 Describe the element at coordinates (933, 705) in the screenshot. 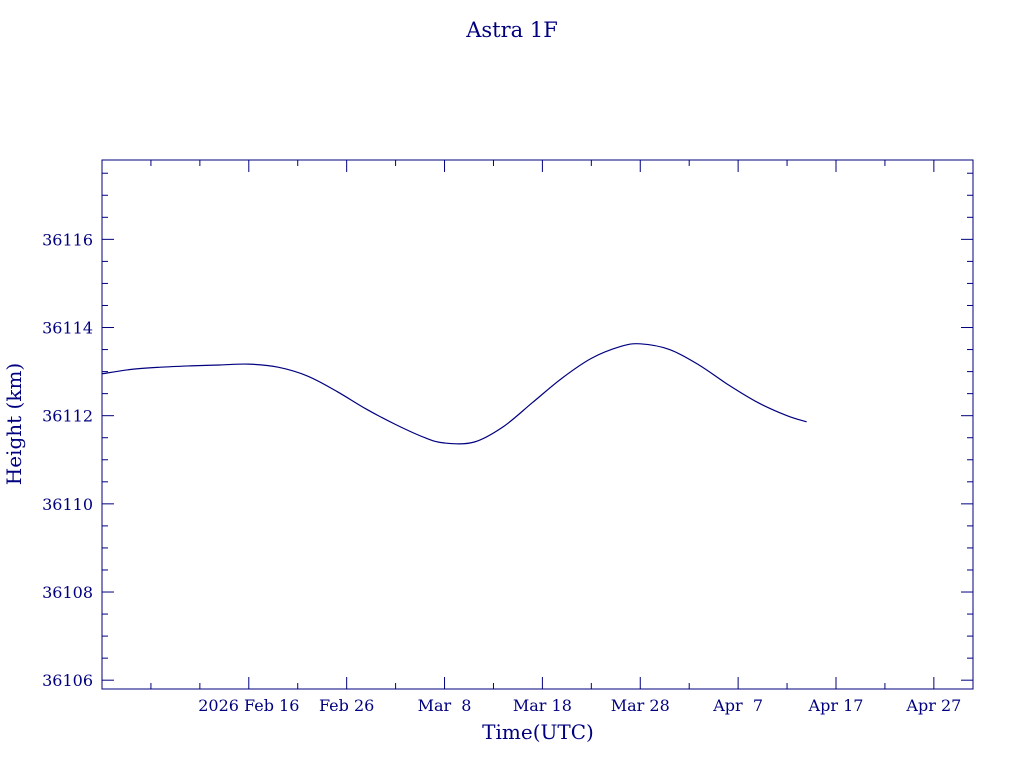

I see `x-tick-label: Apr 27` at that location.